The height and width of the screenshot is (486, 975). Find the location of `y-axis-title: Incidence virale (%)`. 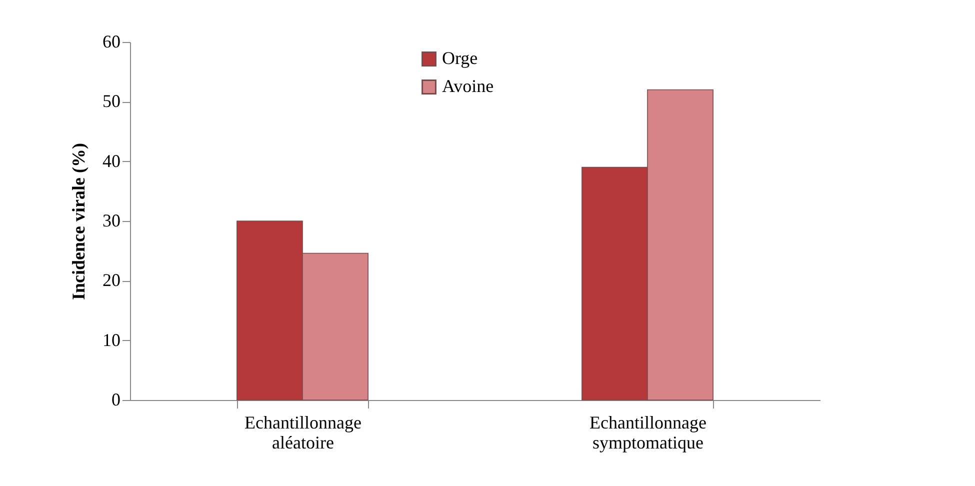

y-axis-title: Incidence virale (%) is located at coordinates (78, 221).